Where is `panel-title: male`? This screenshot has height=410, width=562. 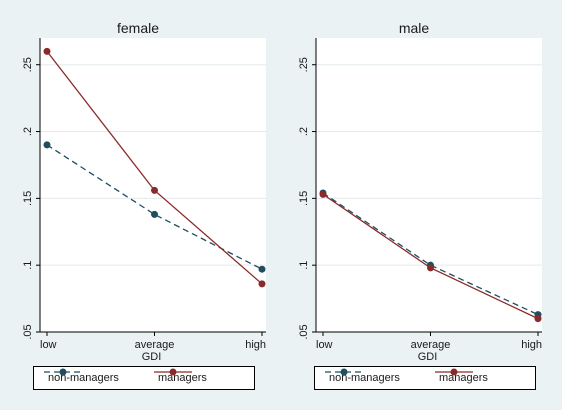
panel-title: male is located at coordinates (414, 28).